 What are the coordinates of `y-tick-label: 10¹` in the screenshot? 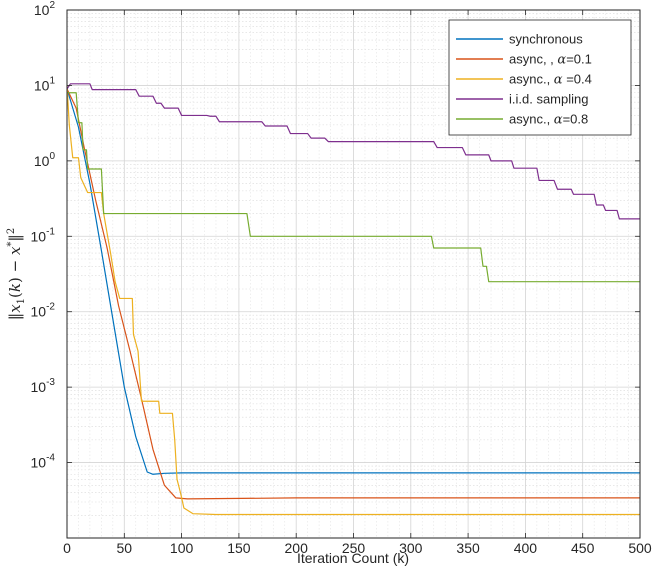 It's located at (45, 84).